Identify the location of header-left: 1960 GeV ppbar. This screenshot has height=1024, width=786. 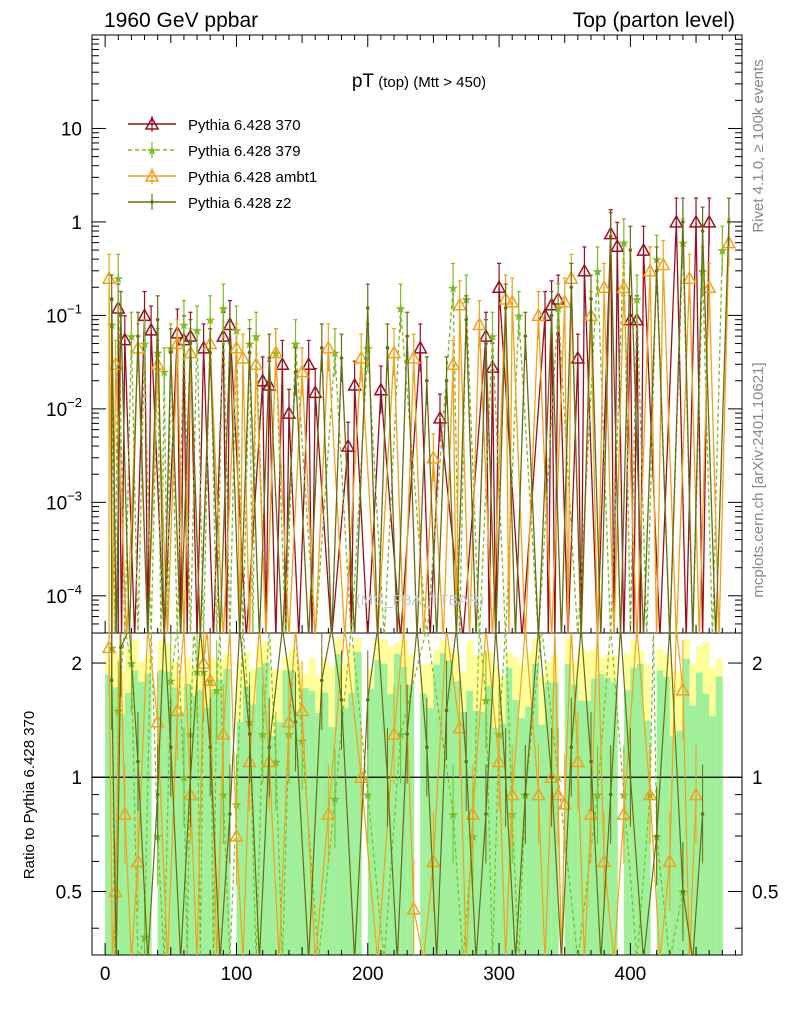
(181, 20).